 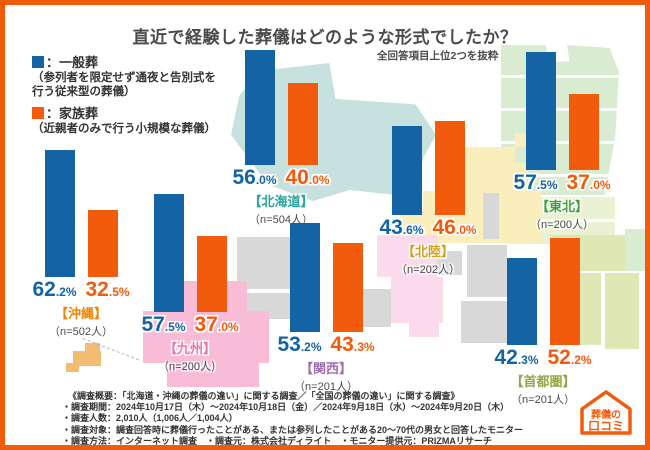 What do you see at coordinates (561, 206) in the screenshot?
I see `region-name: 【東北】` at bounding box center [561, 206].